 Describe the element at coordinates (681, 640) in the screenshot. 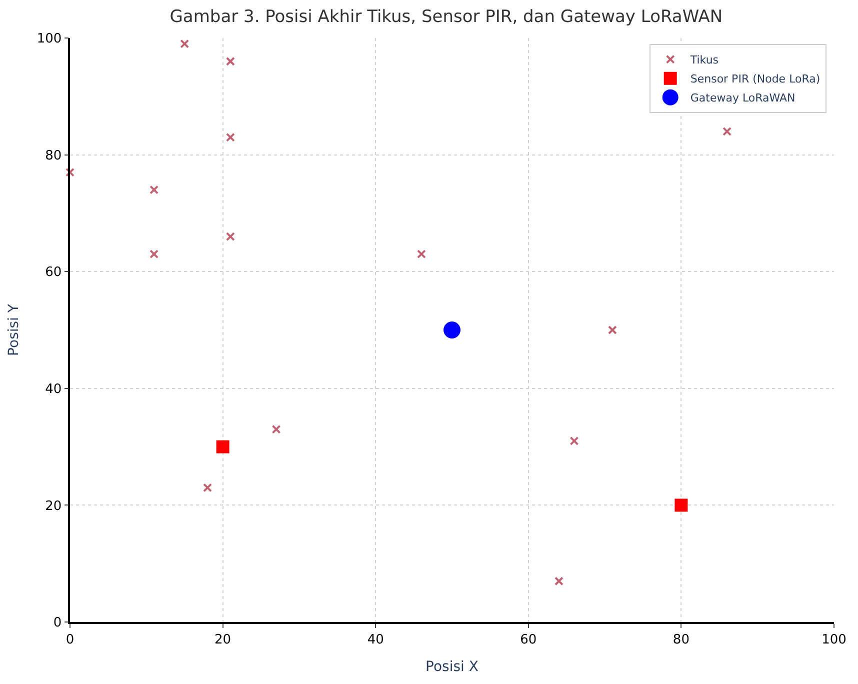

I see `x-tick-label: 80` at that location.